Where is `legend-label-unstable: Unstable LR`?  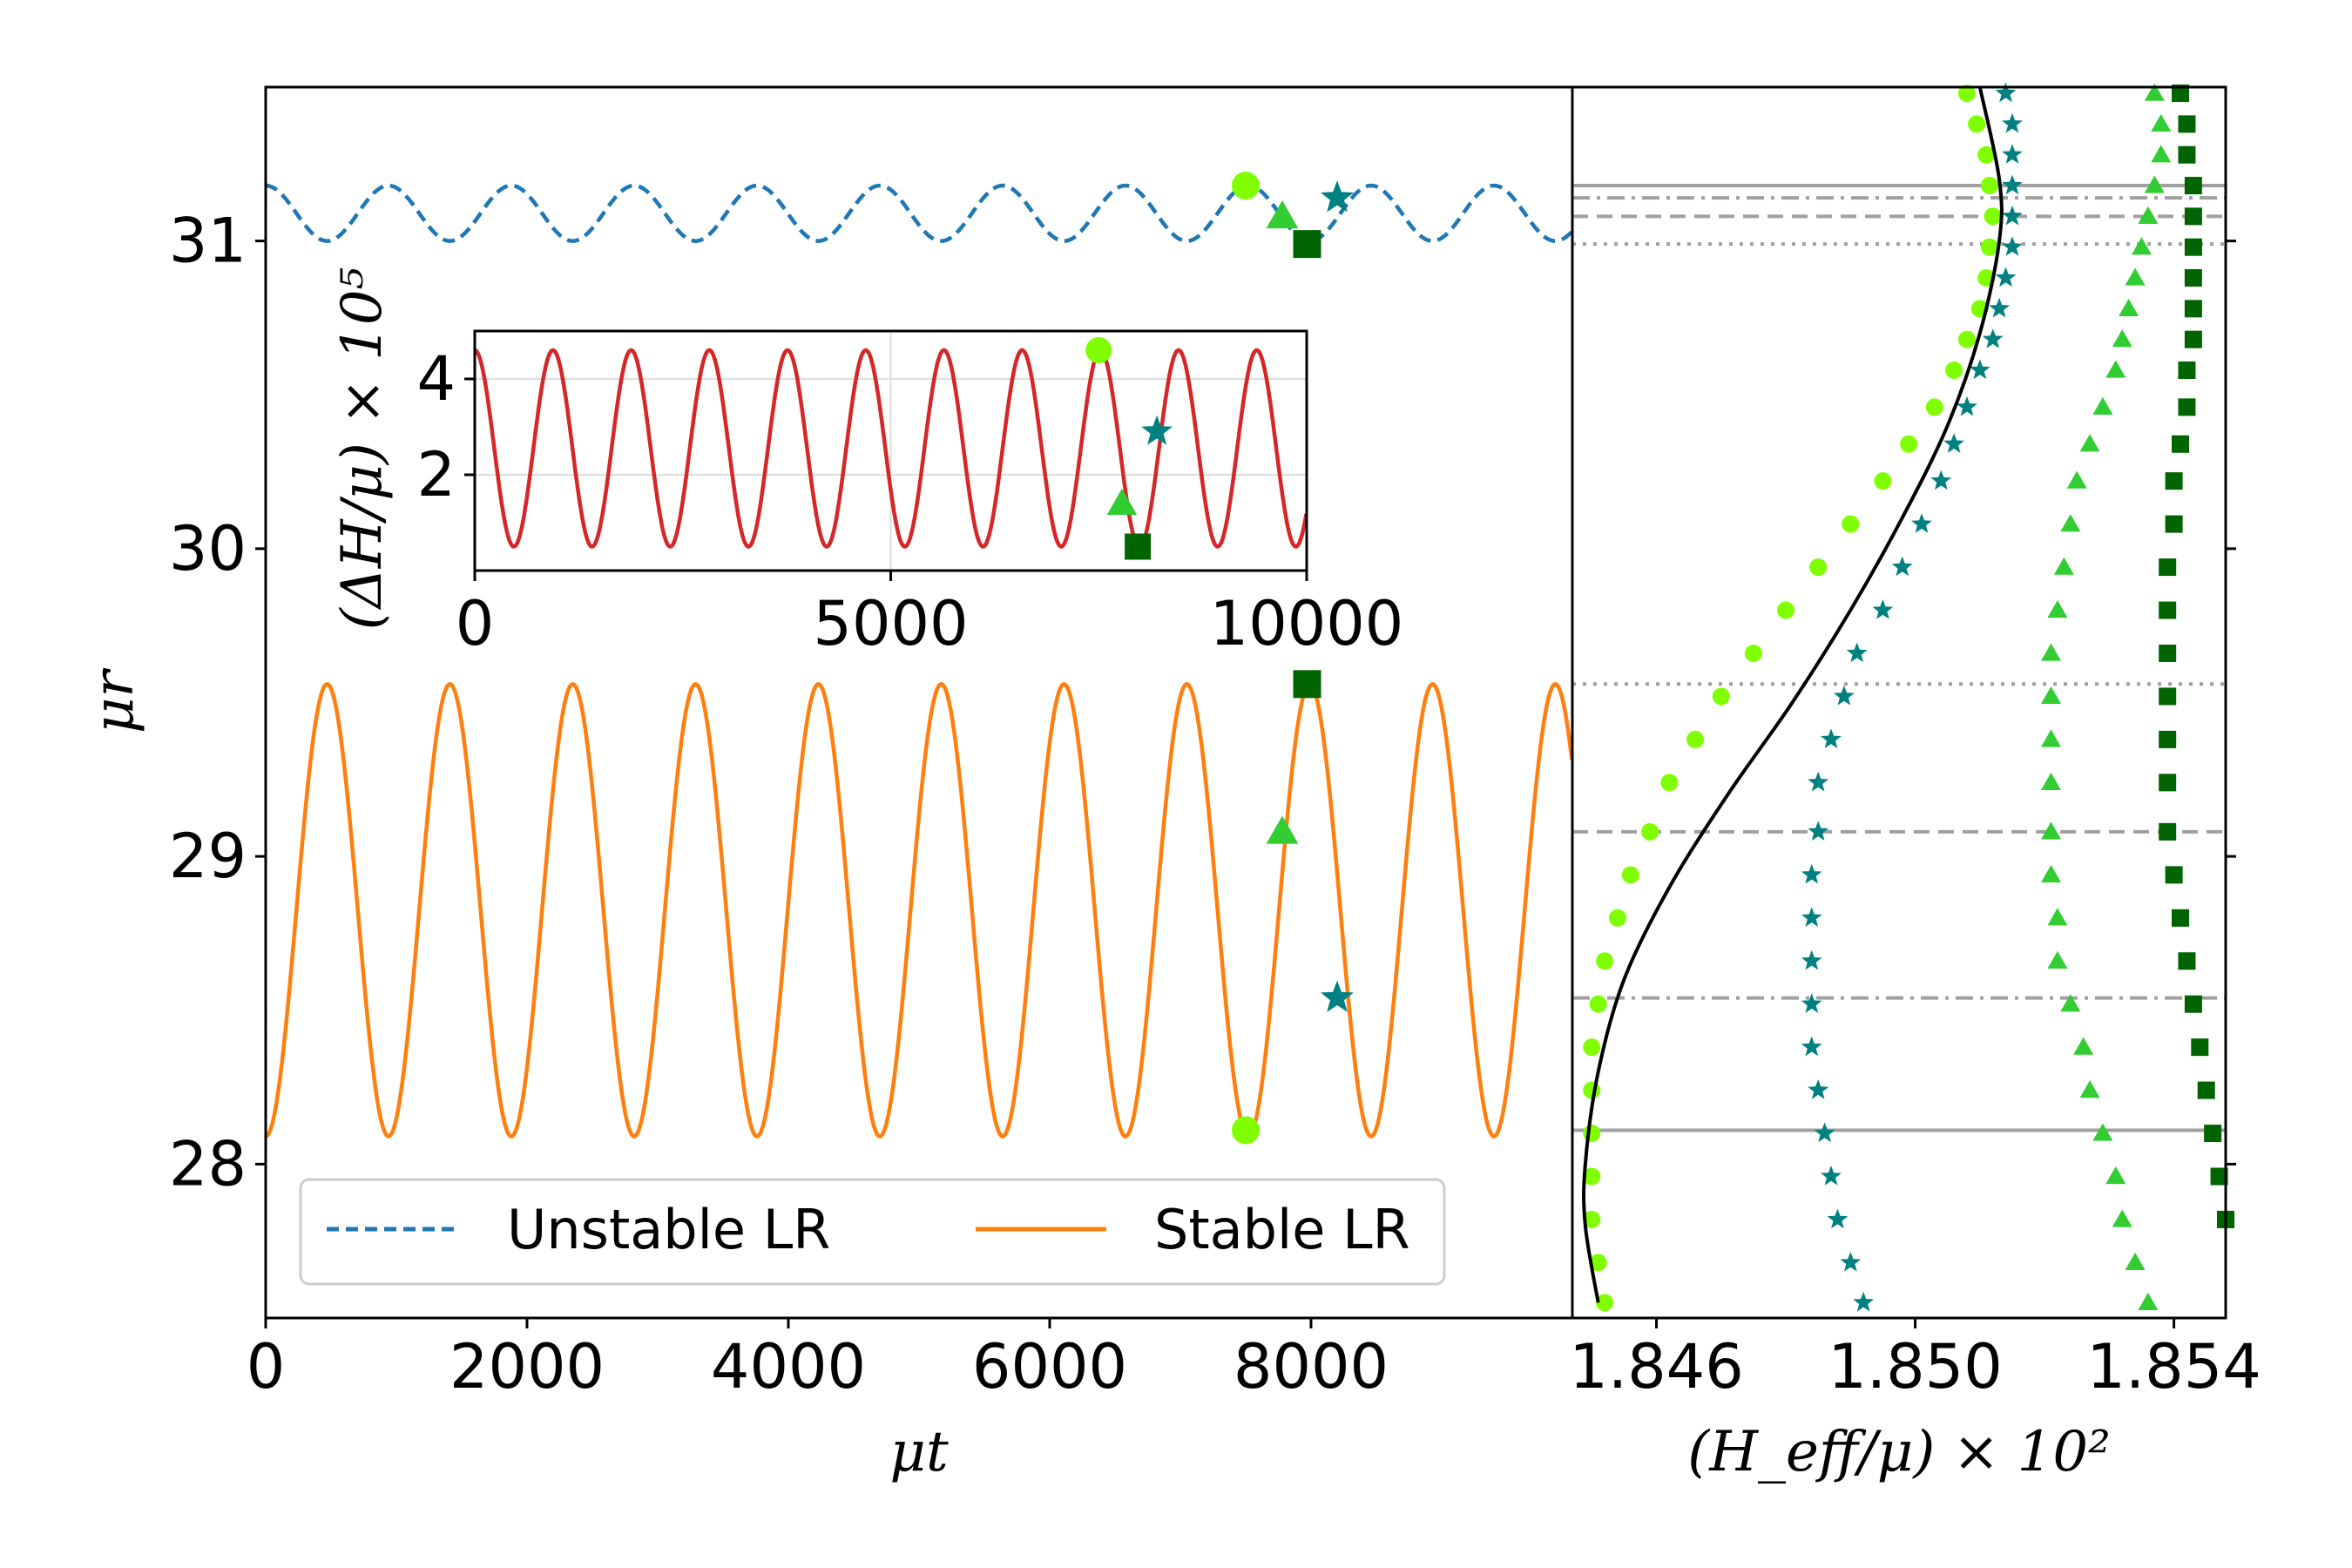 legend-label-unstable: Unstable LR is located at coordinates (668, 1230).